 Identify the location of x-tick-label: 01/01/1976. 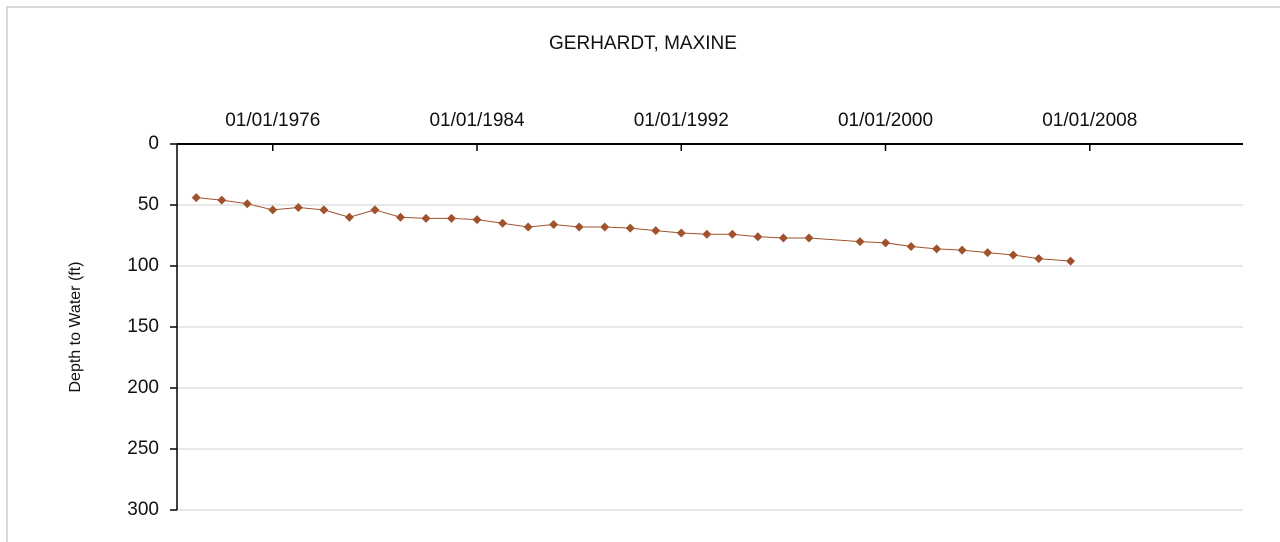
(272, 120).